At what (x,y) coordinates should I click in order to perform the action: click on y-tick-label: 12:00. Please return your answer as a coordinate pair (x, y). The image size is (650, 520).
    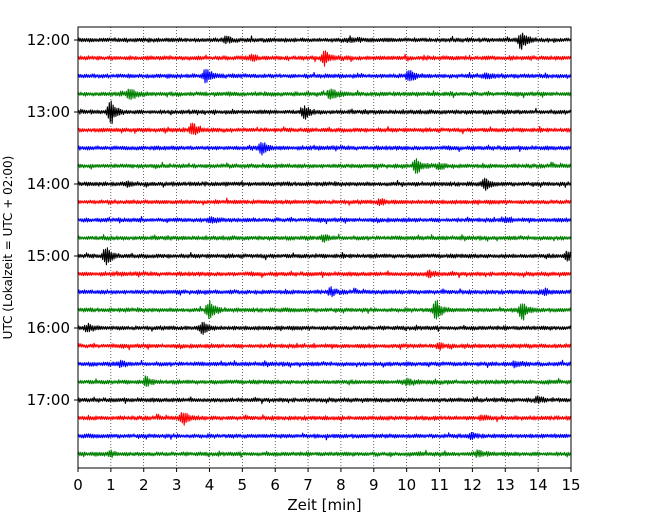
    Looking at the image, I should click on (48, 40).